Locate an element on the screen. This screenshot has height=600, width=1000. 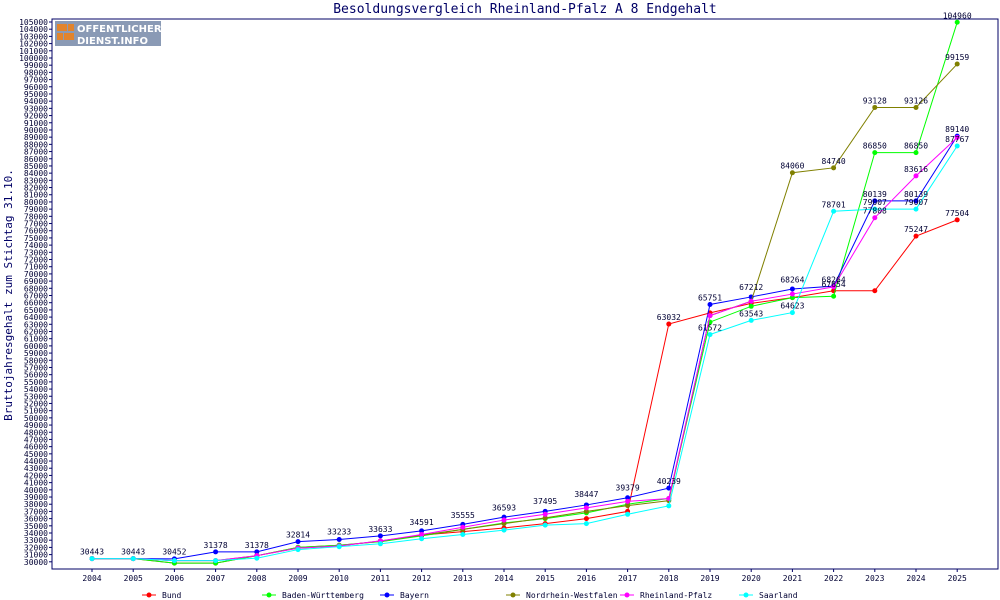
data-label: 33633 is located at coordinates (380, 529).